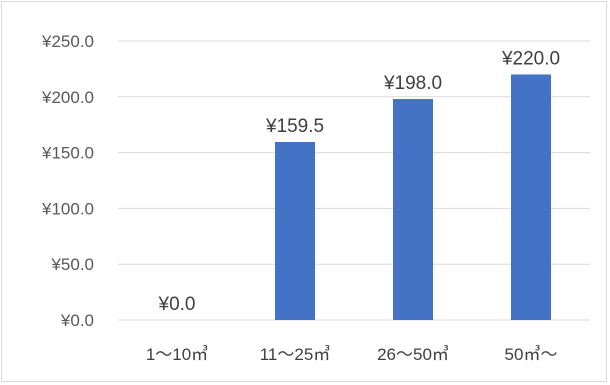 The image size is (610, 385). Describe the element at coordinates (67, 41) in the screenshot. I see `y-tick-label: ¥250.0` at that location.